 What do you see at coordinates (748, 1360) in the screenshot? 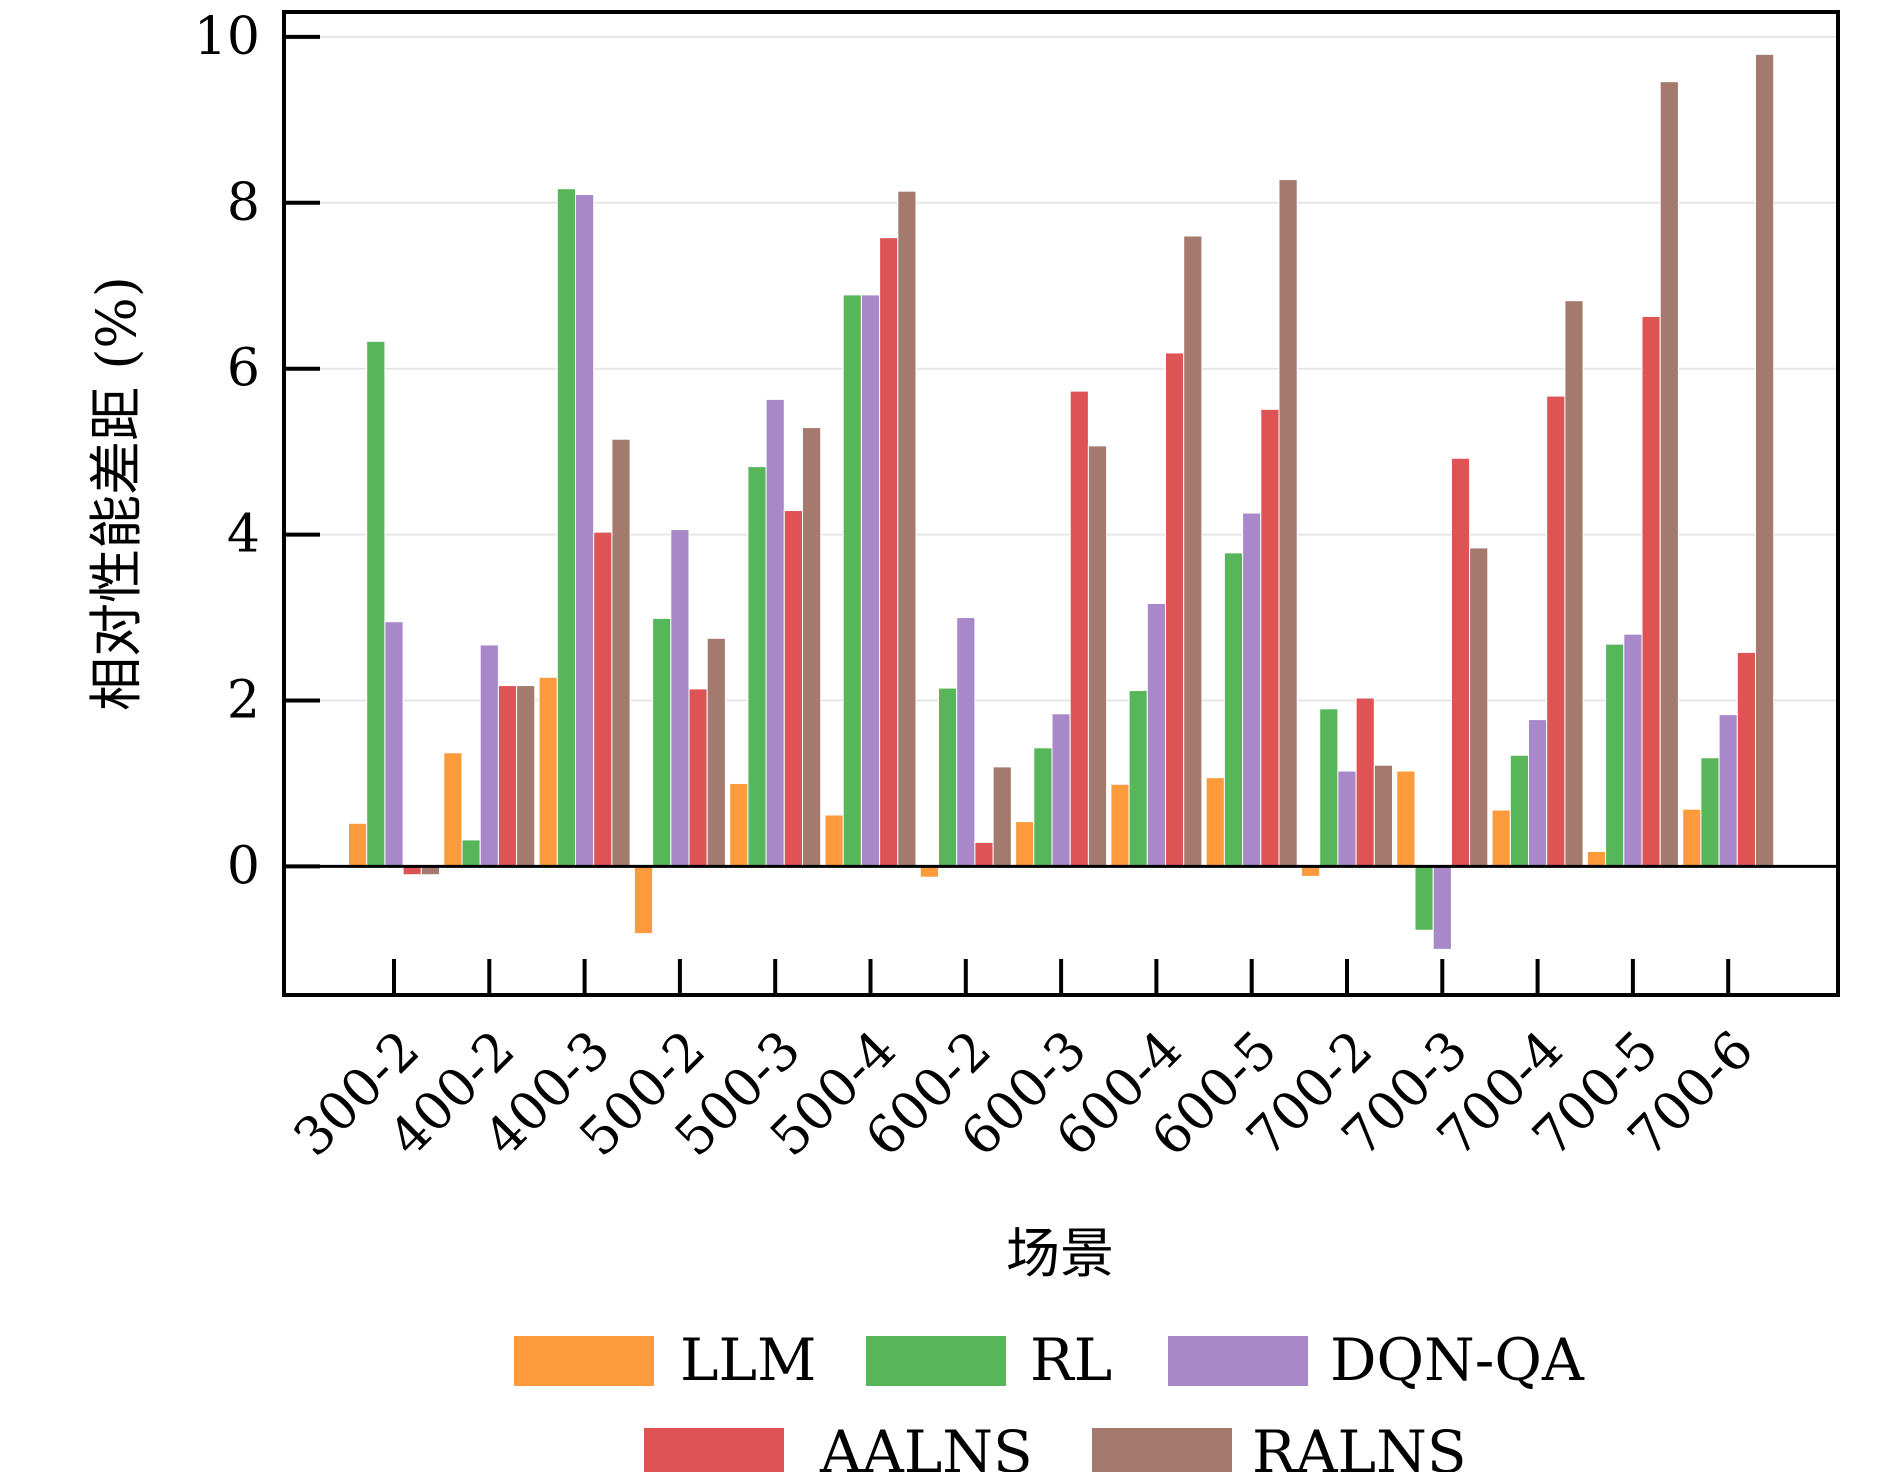
I see `legend-label: LLM` at bounding box center [748, 1360].